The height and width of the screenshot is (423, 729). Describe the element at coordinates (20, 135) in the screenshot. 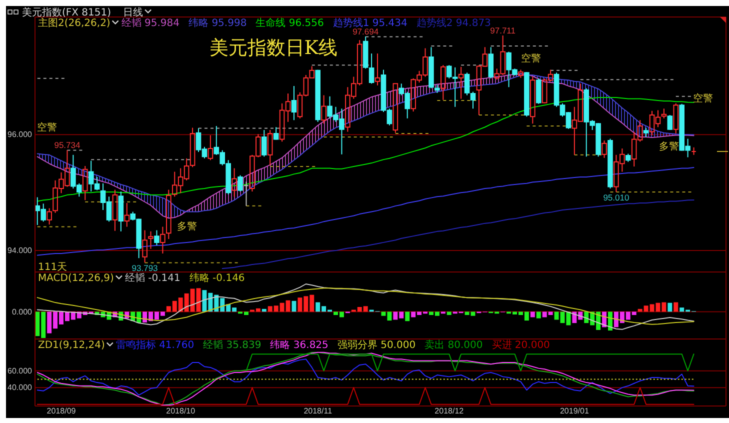

I see `y-tick-label: 96.000` at that location.